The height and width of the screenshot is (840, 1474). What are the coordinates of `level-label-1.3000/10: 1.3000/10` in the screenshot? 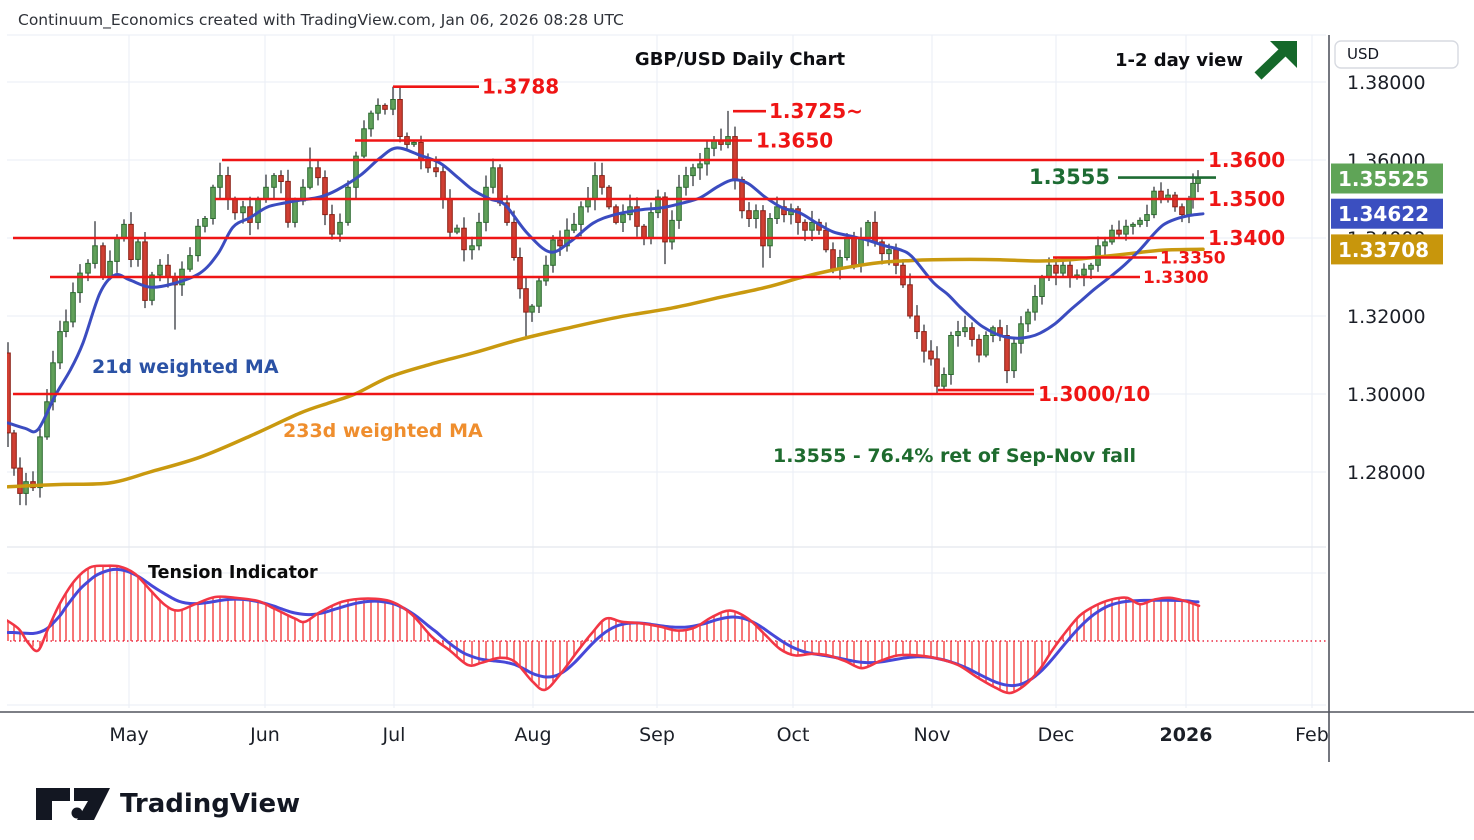 It's located at (1094, 394).